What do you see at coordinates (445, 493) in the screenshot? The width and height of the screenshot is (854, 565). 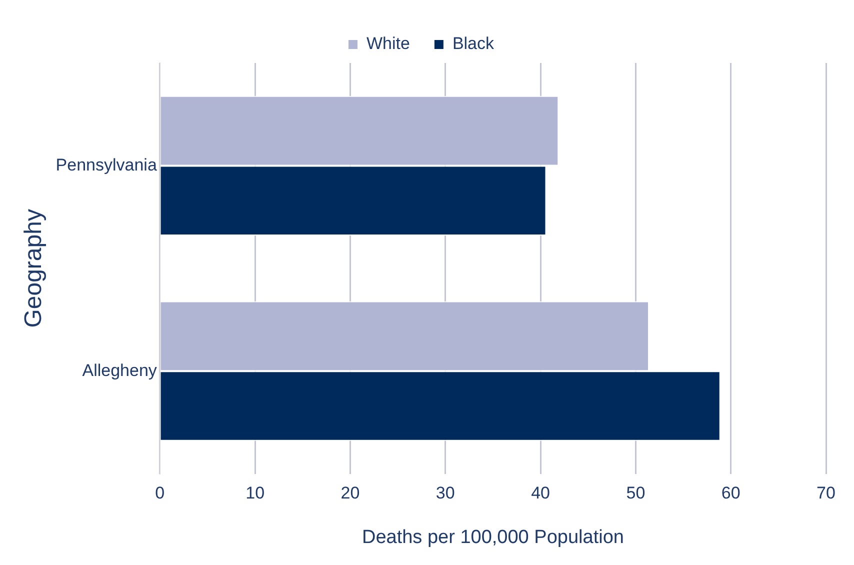 I see `x-tick-label: 30` at bounding box center [445, 493].